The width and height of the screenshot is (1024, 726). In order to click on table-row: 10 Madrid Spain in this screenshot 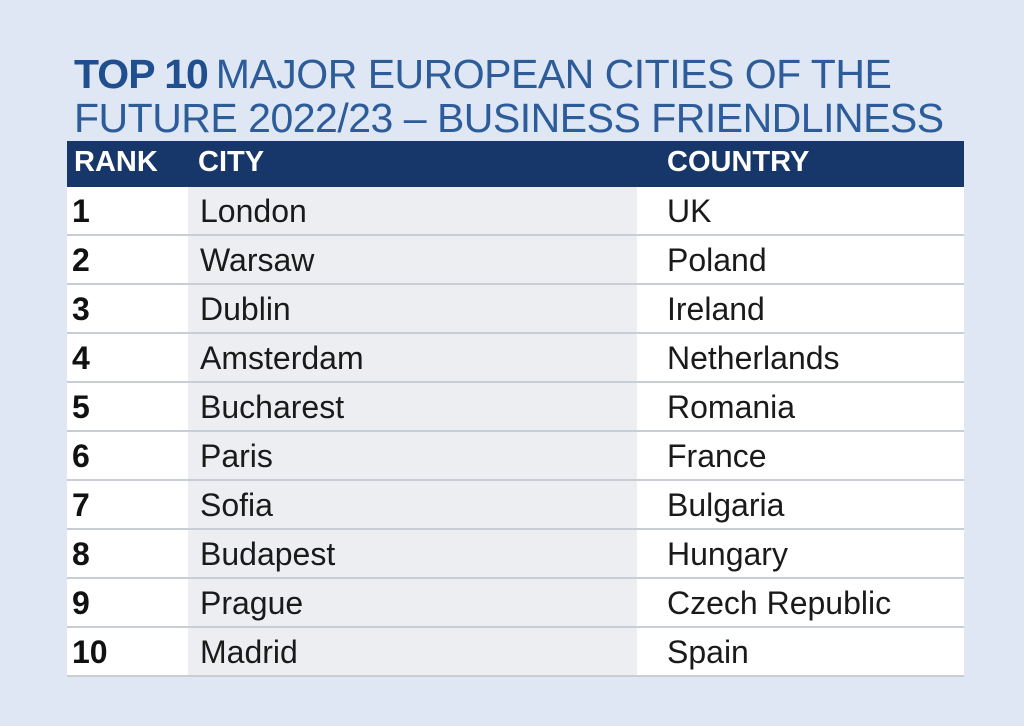, I will do `click(515, 652)`.